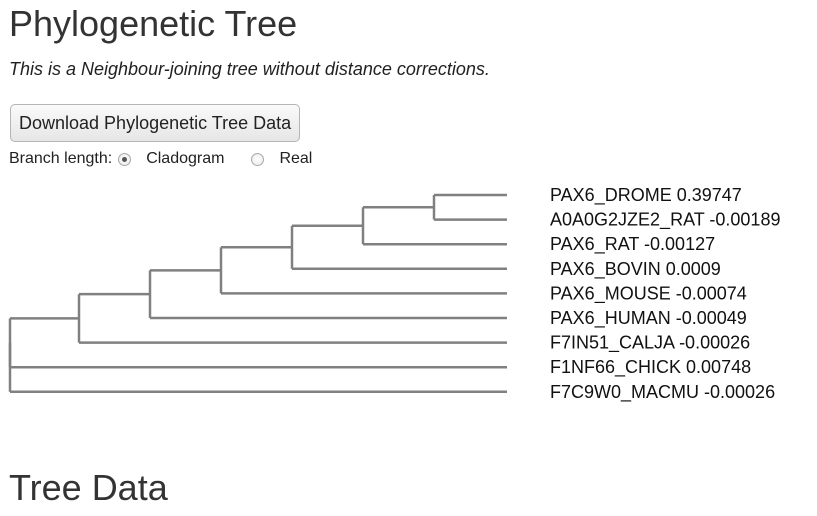  Describe the element at coordinates (648, 293) in the screenshot. I see `leaf-label: PAX6_MOUSE -0.00074` at that location.